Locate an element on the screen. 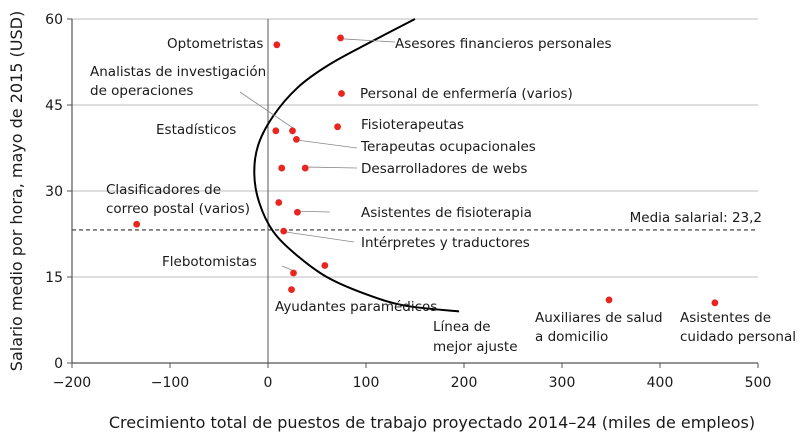 The height and width of the screenshot is (439, 810). point-label: Auxiliares de salud is located at coordinates (599, 318).